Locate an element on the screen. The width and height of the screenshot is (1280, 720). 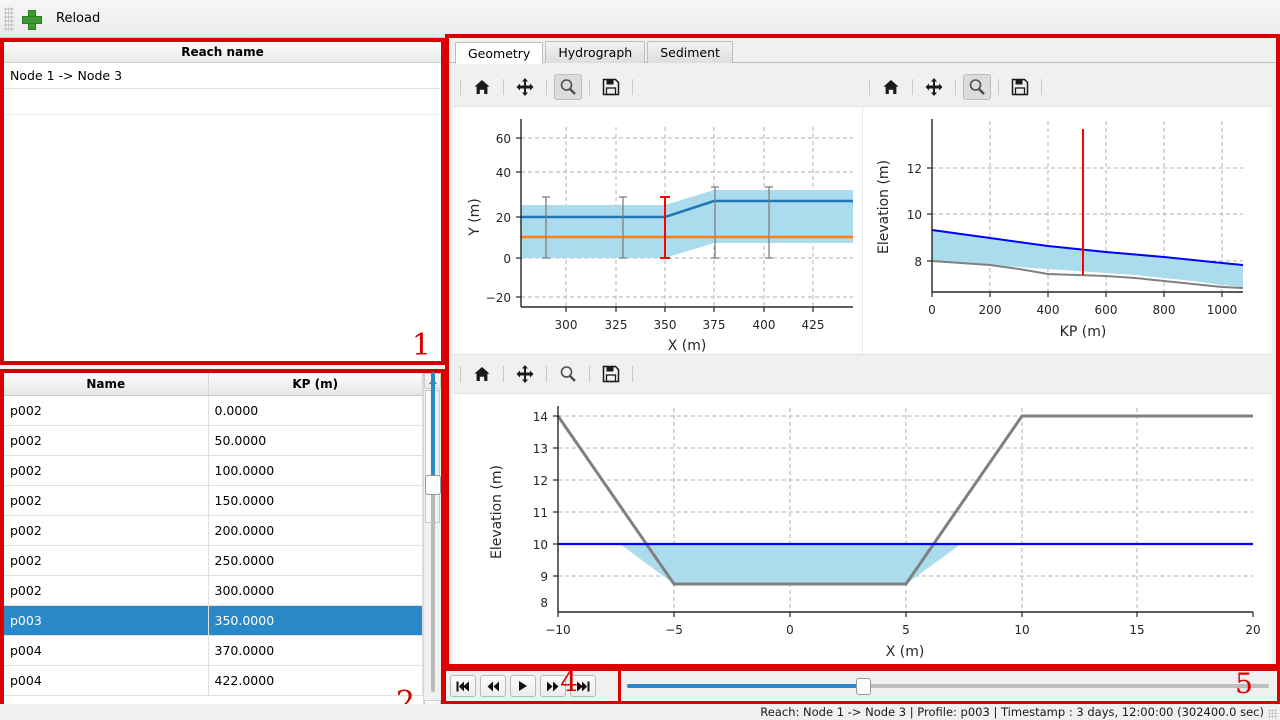
tab-sediment-label: Sediment is located at coordinates (690, 52).